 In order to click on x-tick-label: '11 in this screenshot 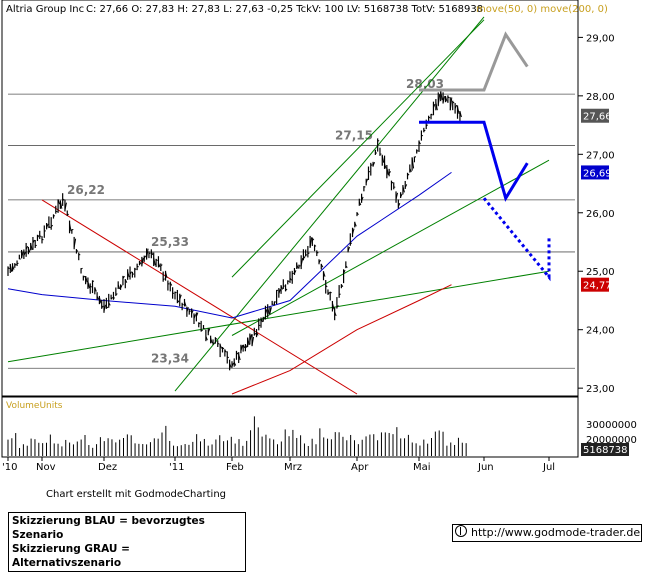, I will do `click(176, 467)`.